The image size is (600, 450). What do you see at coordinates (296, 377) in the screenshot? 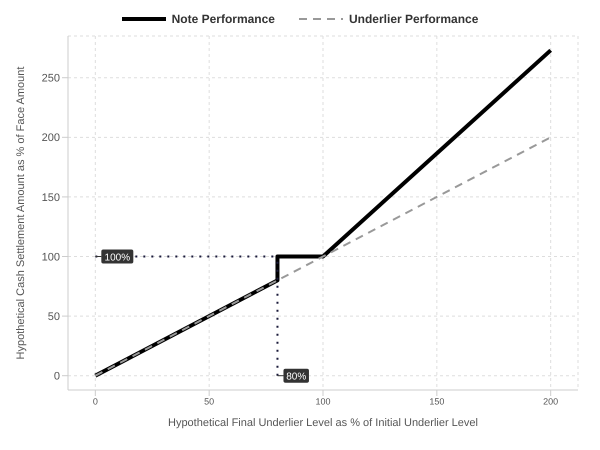
I see `annotation: 80%` at bounding box center [296, 377].